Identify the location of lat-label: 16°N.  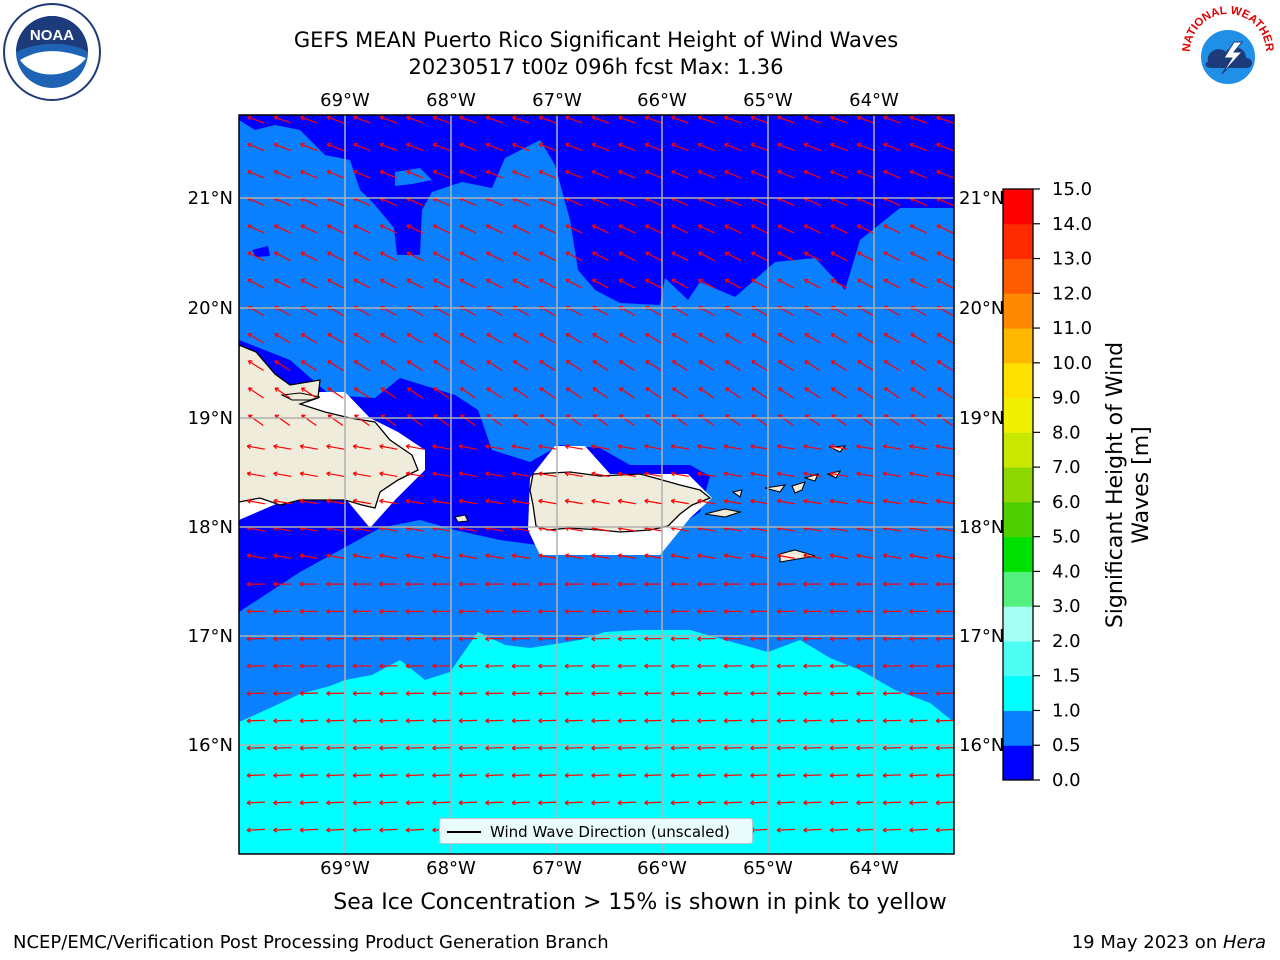
(981, 745).